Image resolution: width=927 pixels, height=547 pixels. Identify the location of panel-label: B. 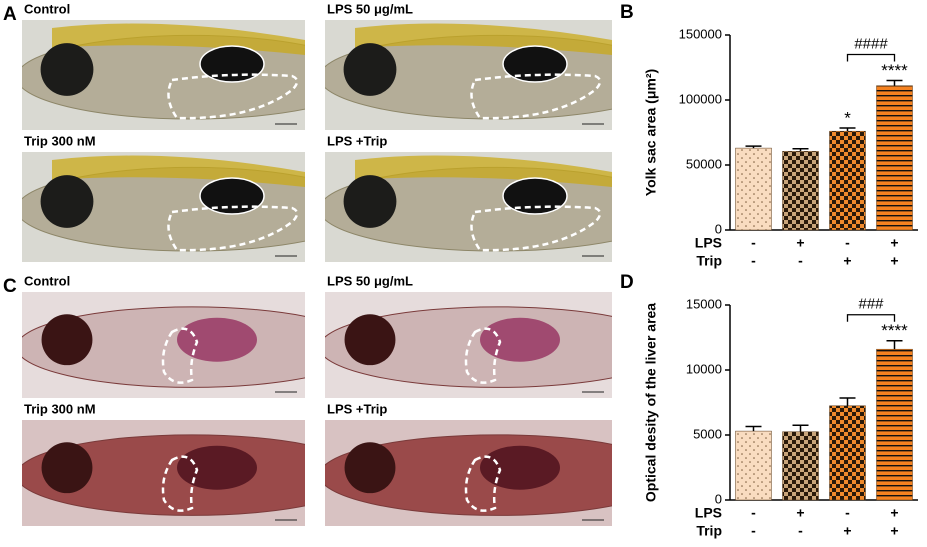
(627, 12).